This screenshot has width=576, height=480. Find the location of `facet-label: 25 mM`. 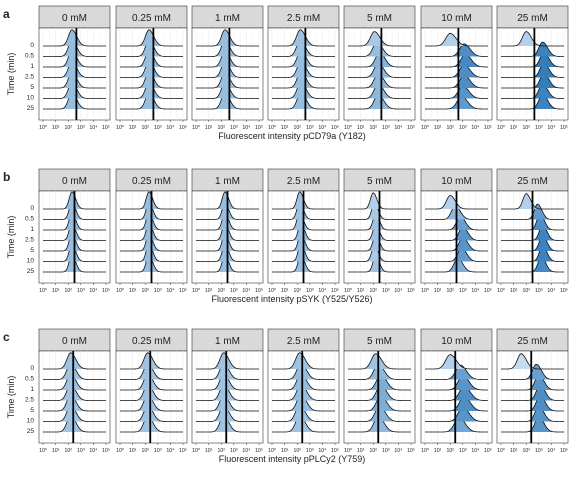

facet-label: 25 mM is located at coordinates (532, 181).